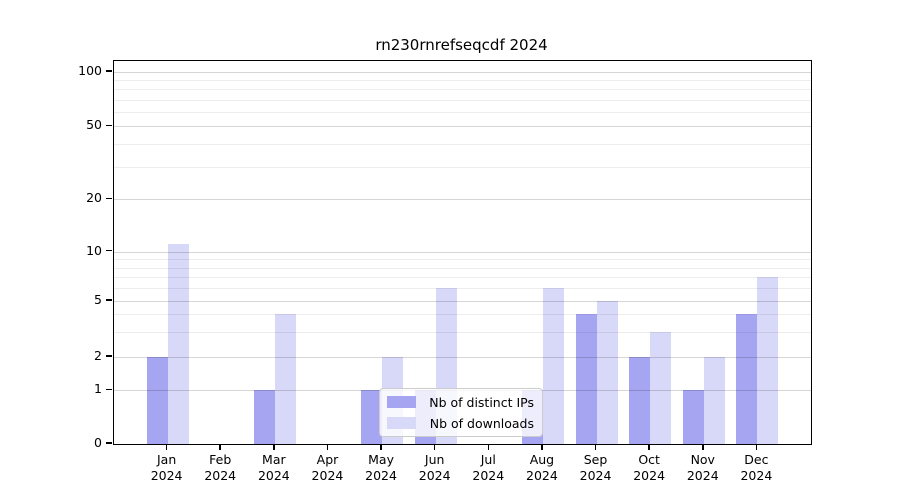  Describe the element at coordinates (434, 467) in the screenshot. I see `x-tick-label: Jun 2024` at that location.